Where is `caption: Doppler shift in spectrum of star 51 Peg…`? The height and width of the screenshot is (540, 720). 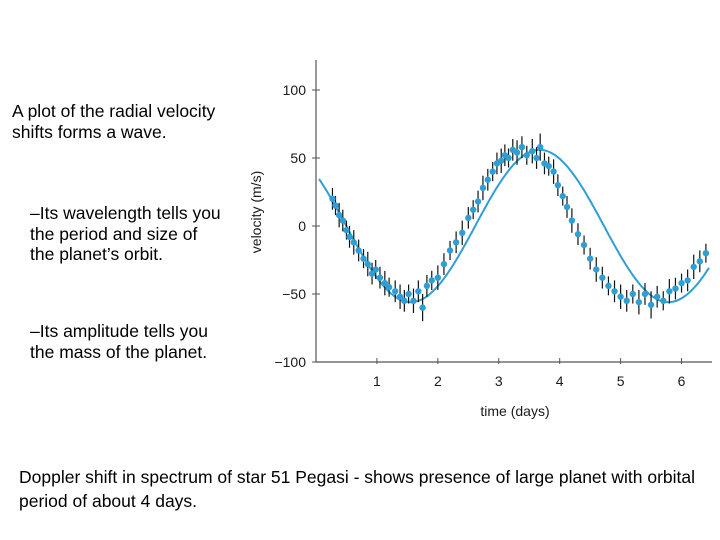
caption: Doppler shift in spectrum of star 51 Peg… is located at coordinates (357, 489).